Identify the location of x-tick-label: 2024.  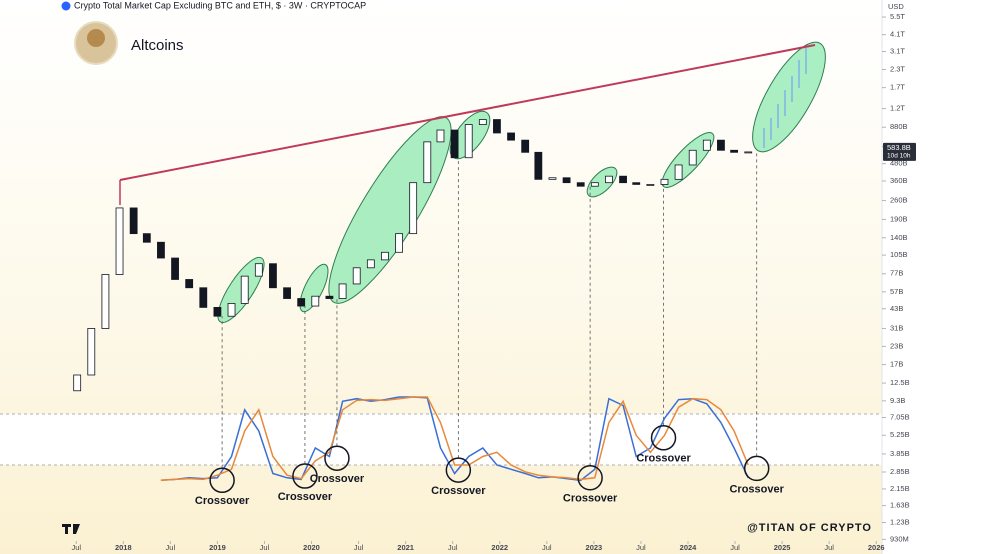
(689, 547).